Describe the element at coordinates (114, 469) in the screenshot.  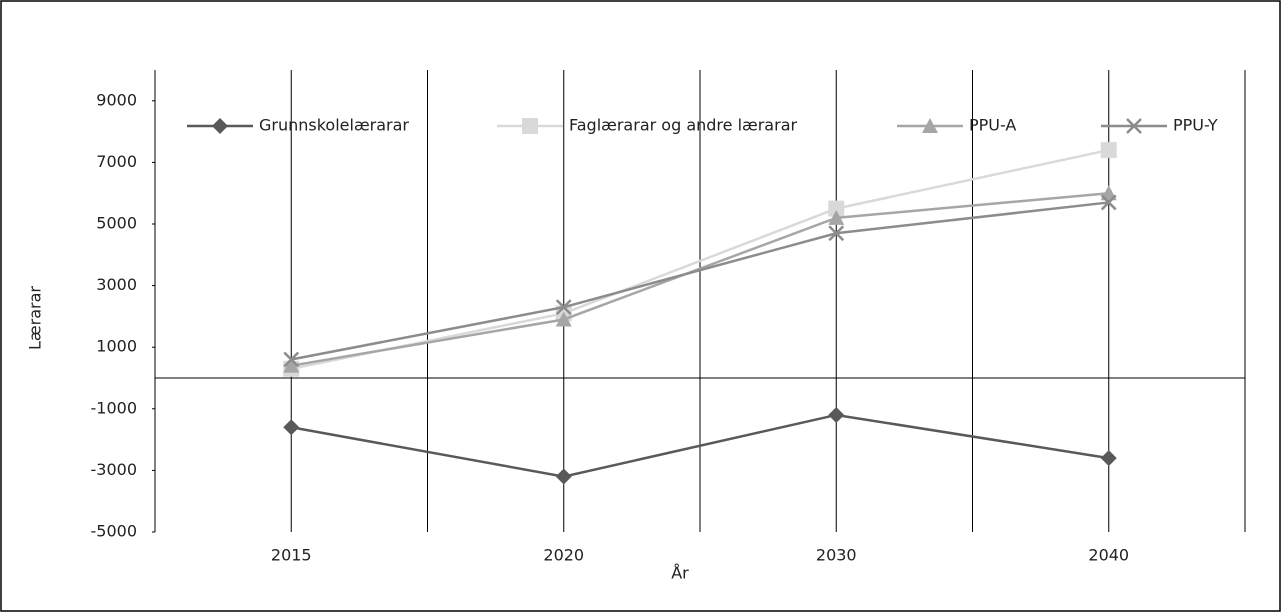
I see `y-tick-label: -3000` at that location.